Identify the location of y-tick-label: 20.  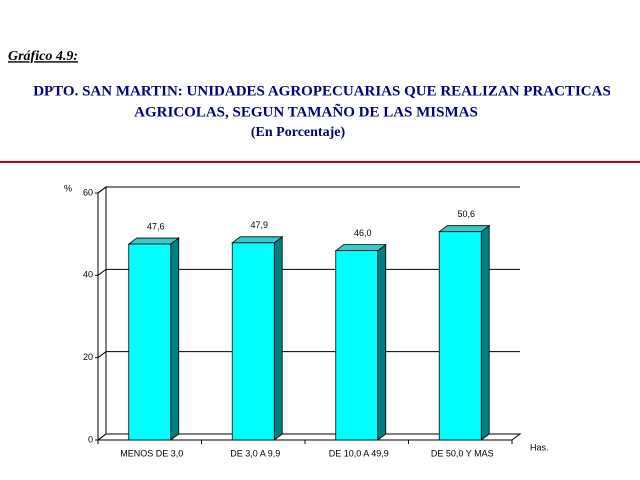
(88, 357).